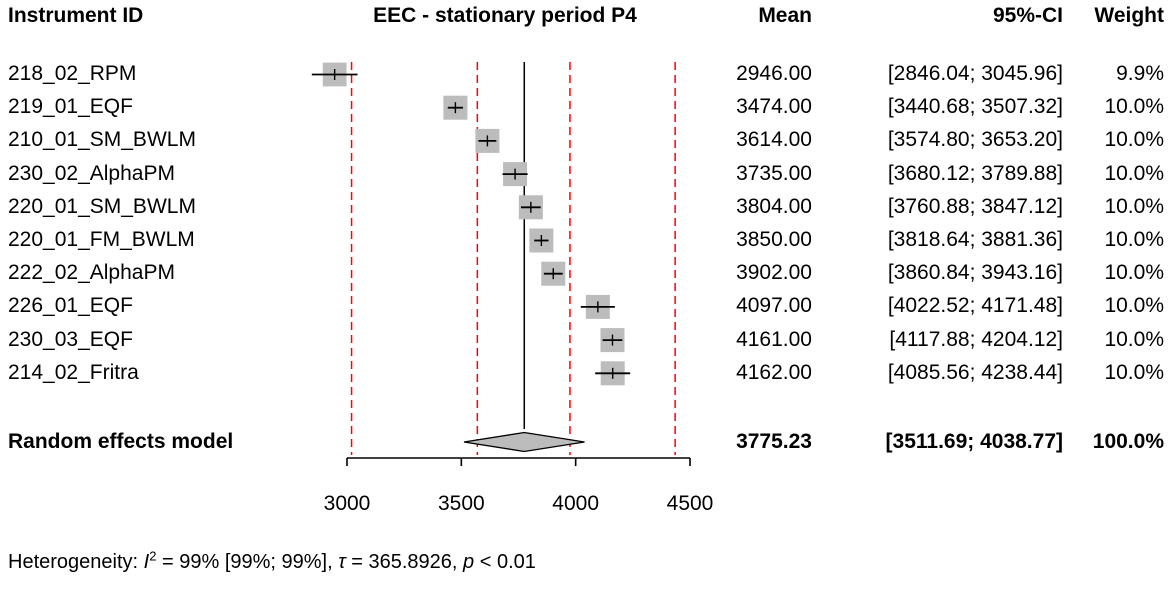  I want to click on study-ci: [4117.88; 4204.12], so click(976, 339).